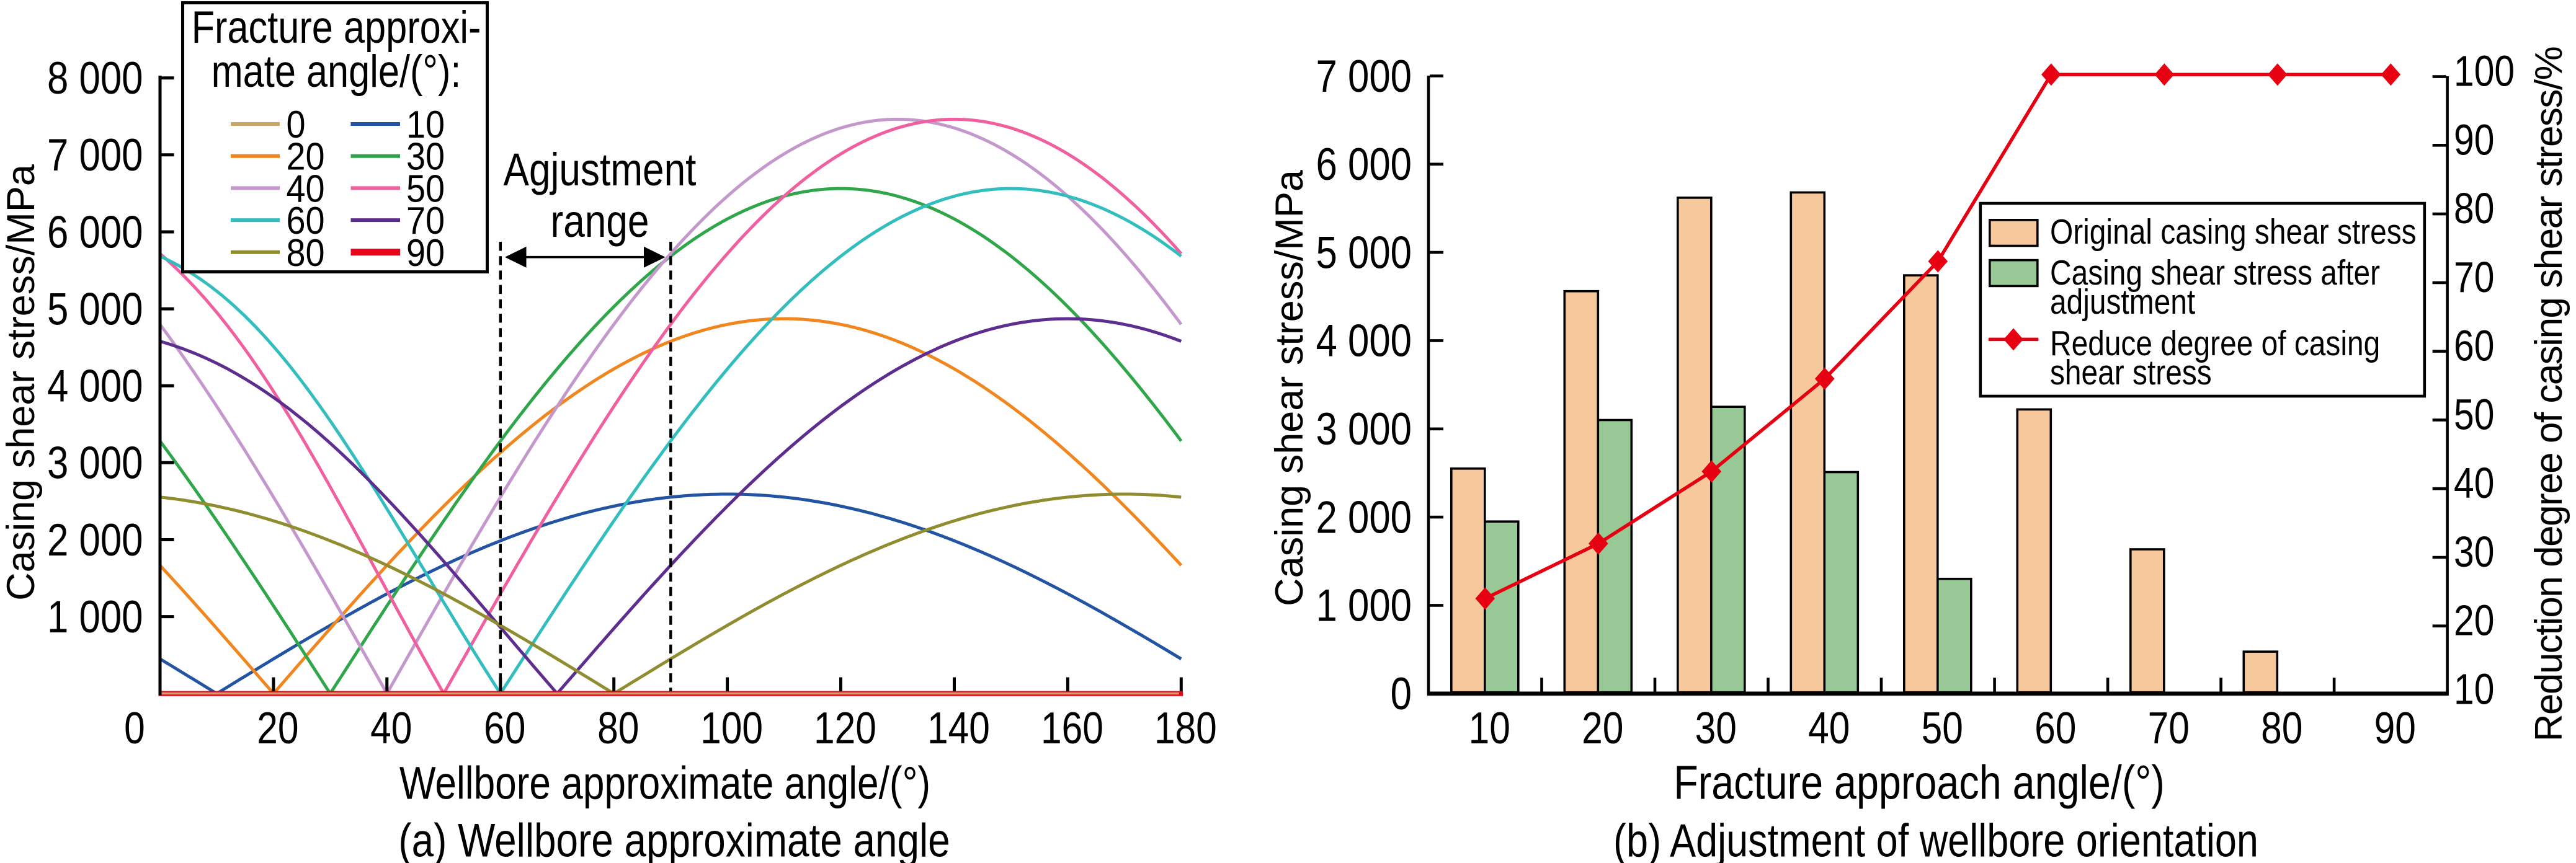  What do you see at coordinates (2234, 232) in the screenshot?
I see `svg-text: Original casing shear stress` at bounding box center [2234, 232].